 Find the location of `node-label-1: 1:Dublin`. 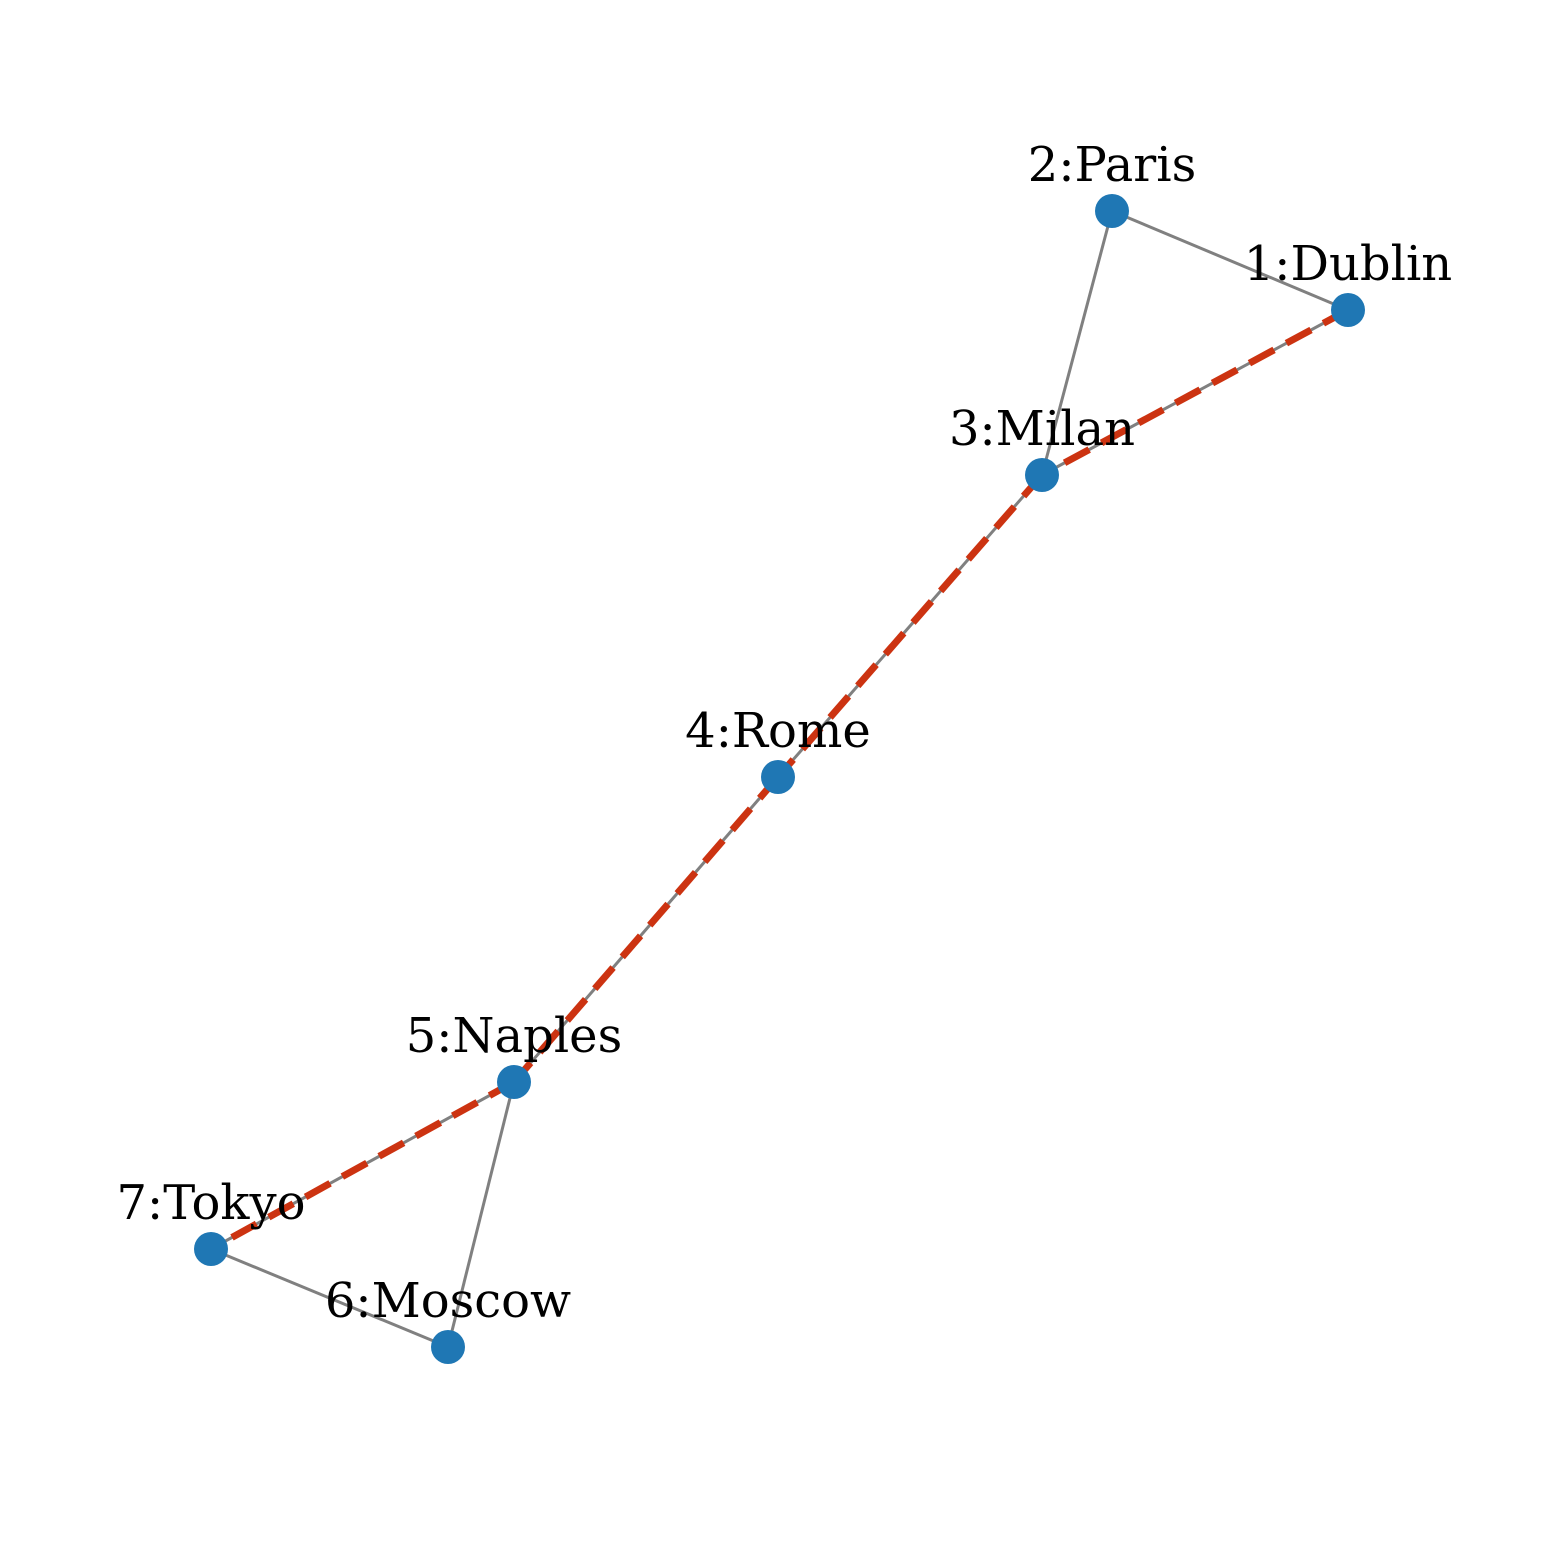

node-label-1: 1:Dublin is located at coordinates (1348, 264).